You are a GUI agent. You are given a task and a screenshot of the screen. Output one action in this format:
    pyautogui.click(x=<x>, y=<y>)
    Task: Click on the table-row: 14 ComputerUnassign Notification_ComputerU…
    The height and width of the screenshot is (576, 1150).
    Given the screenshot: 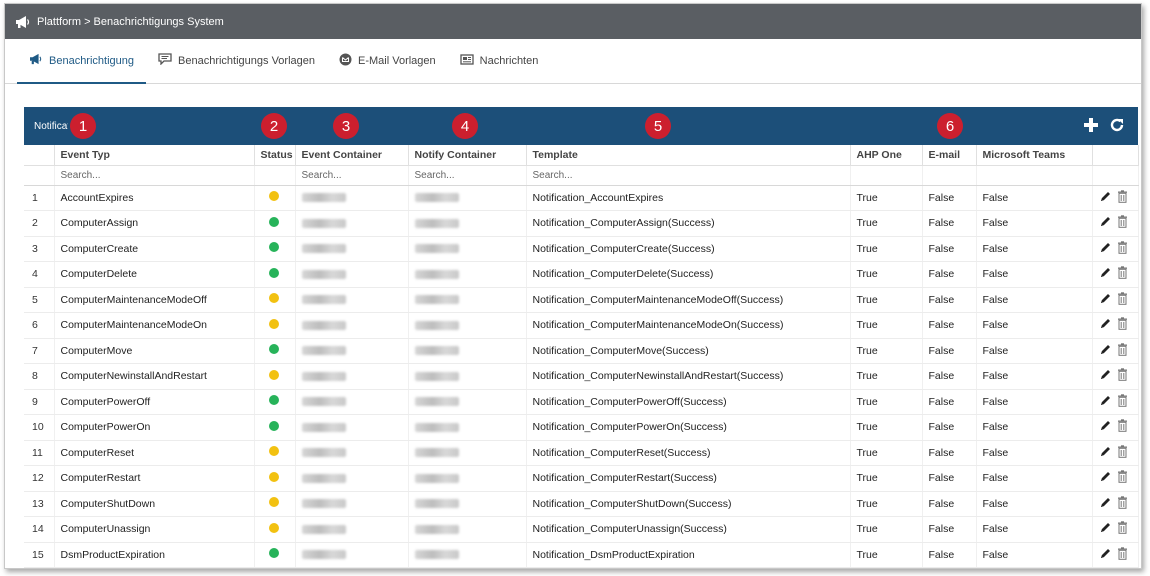 What is the action you would take?
    pyautogui.click(x=581, y=529)
    